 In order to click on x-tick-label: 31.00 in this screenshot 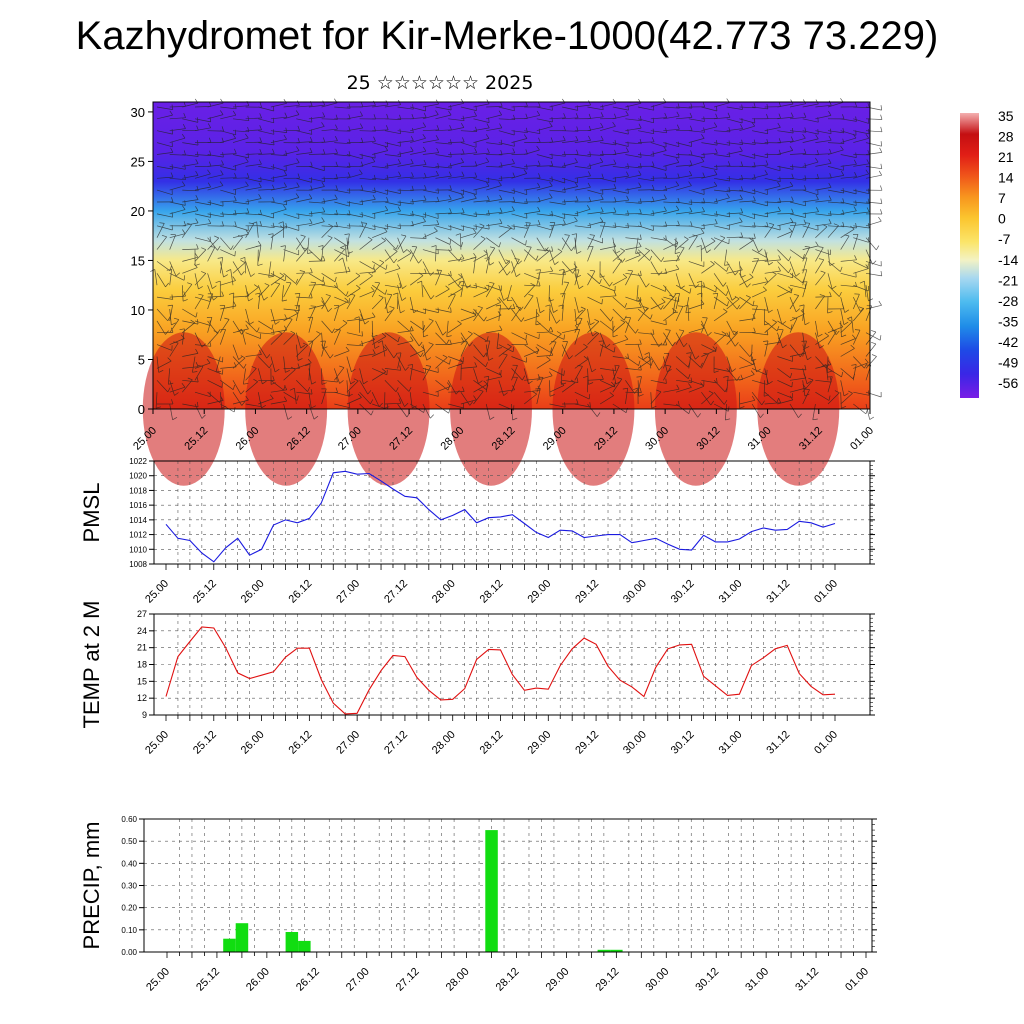, I will do `click(757, 980)`.